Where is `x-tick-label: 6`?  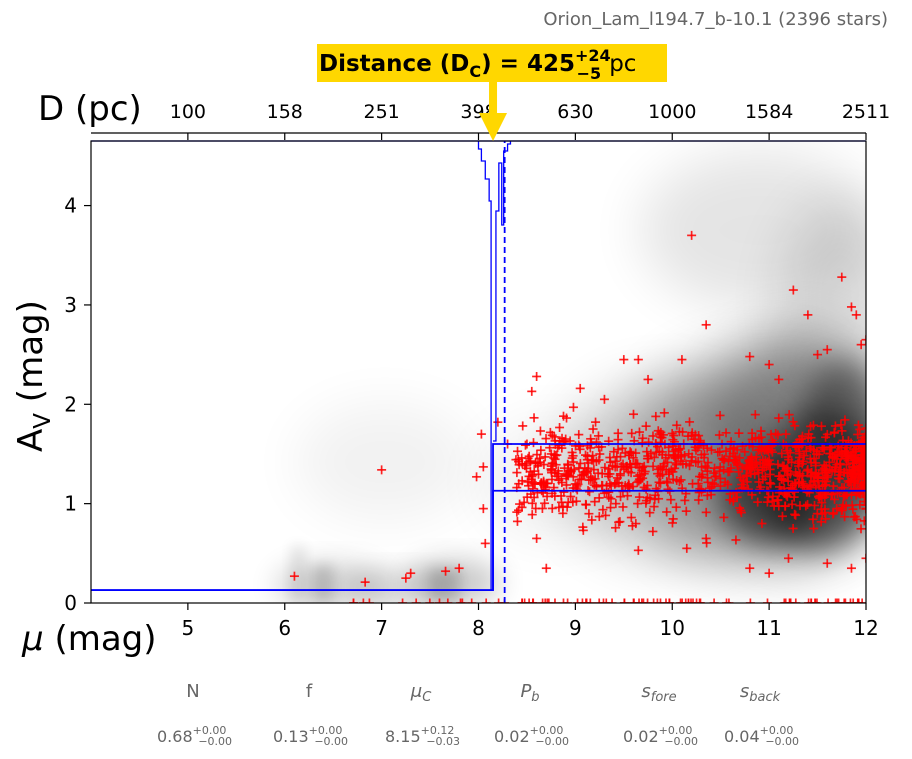
x-tick-label: 6 is located at coordinates (284, 628).